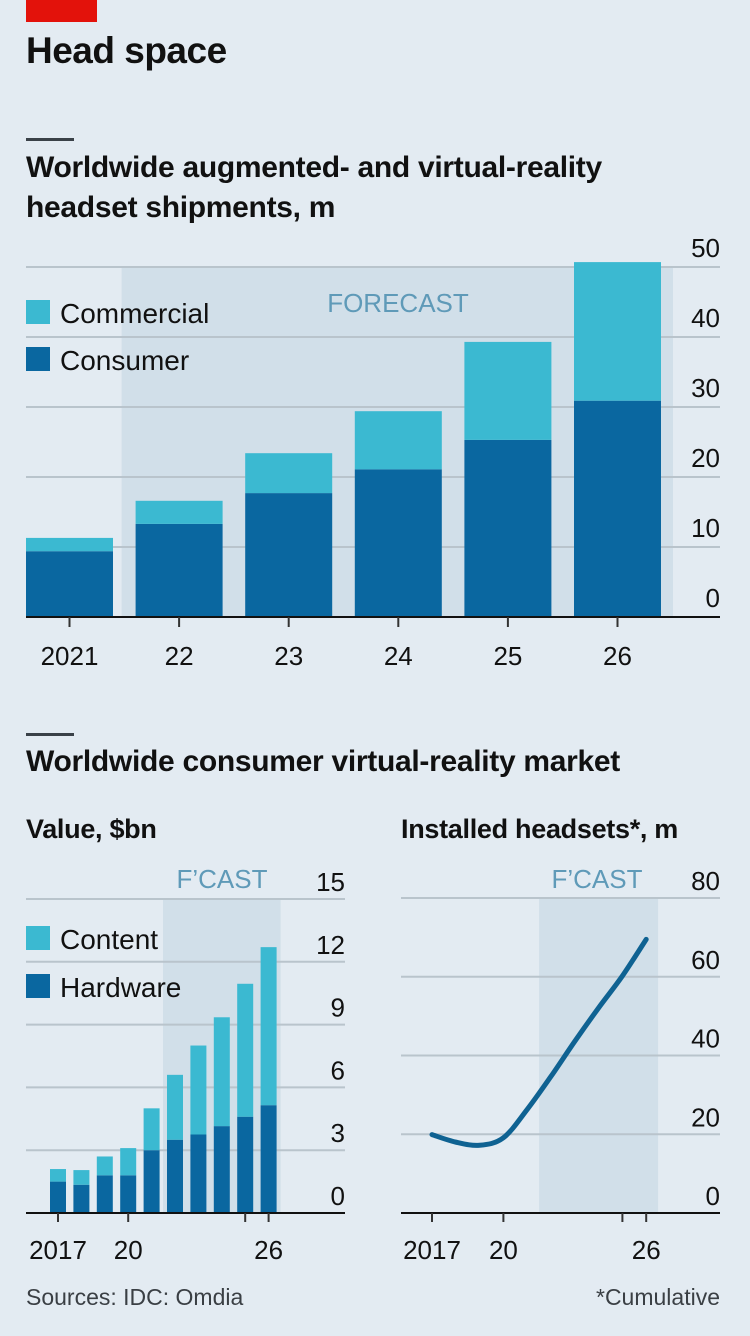 The image size is (750, 1336). Describe the element at coordinates (705, 528) in the screenshot. I see `y-tick-label: 10` at that location.